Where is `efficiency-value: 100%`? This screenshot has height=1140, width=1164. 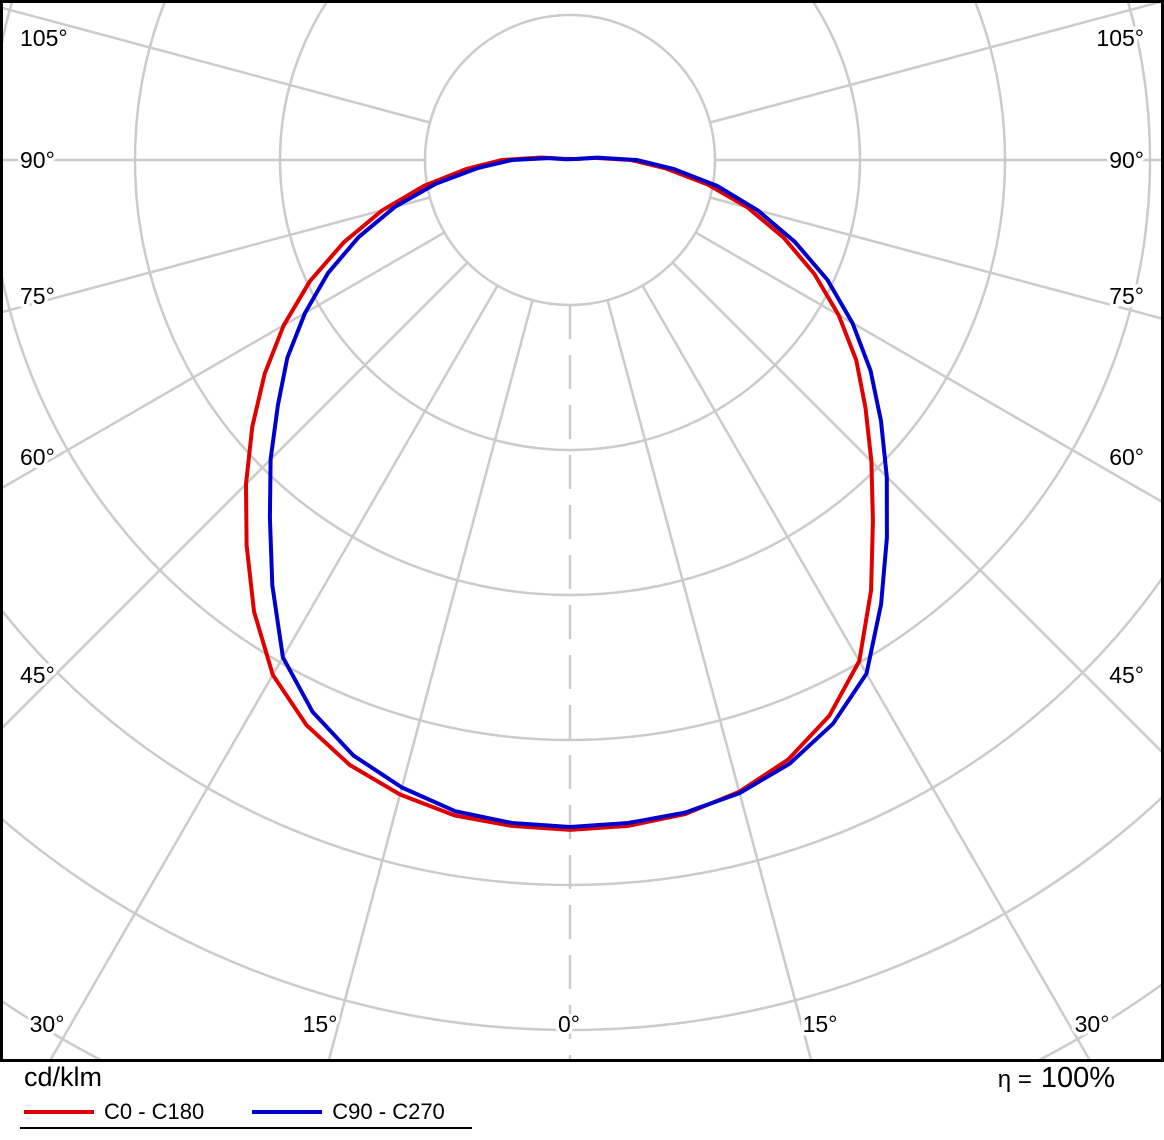
efficiency-value: 100% is located at coordinates (1077, 1078).